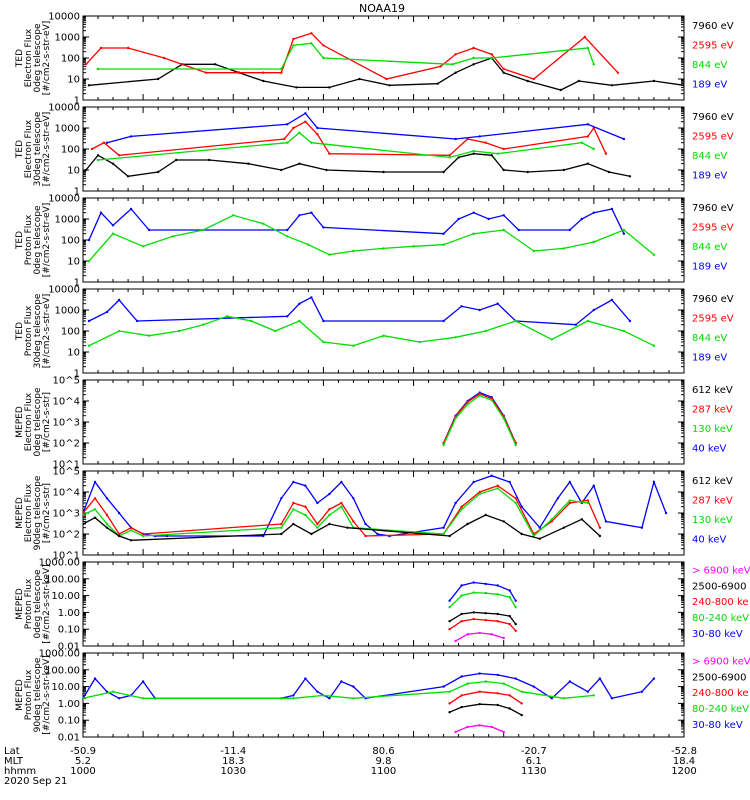  What do you see at coordinates (720, 618) in the screenshot?
I see `legend-entry: 80-240 keV` at bounding box center [720, 618].